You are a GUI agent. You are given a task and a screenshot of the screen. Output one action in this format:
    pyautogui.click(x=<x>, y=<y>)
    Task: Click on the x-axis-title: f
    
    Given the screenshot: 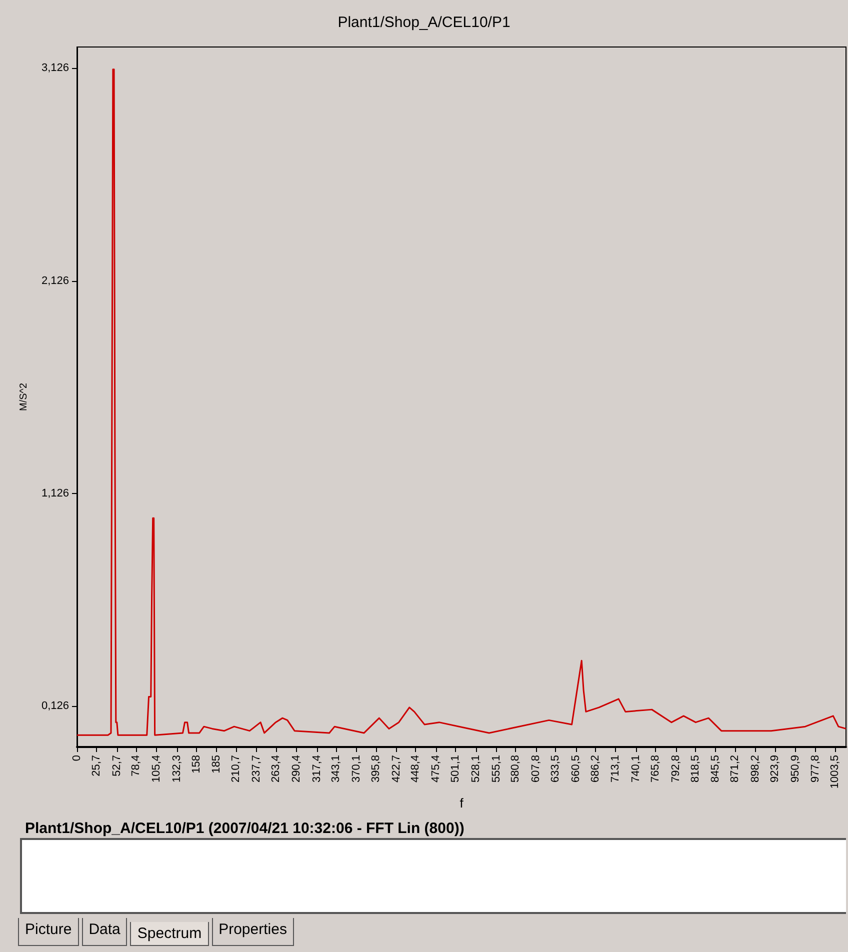 What is the action you would take?
    pyautogui.click(x=462, y=803)
    